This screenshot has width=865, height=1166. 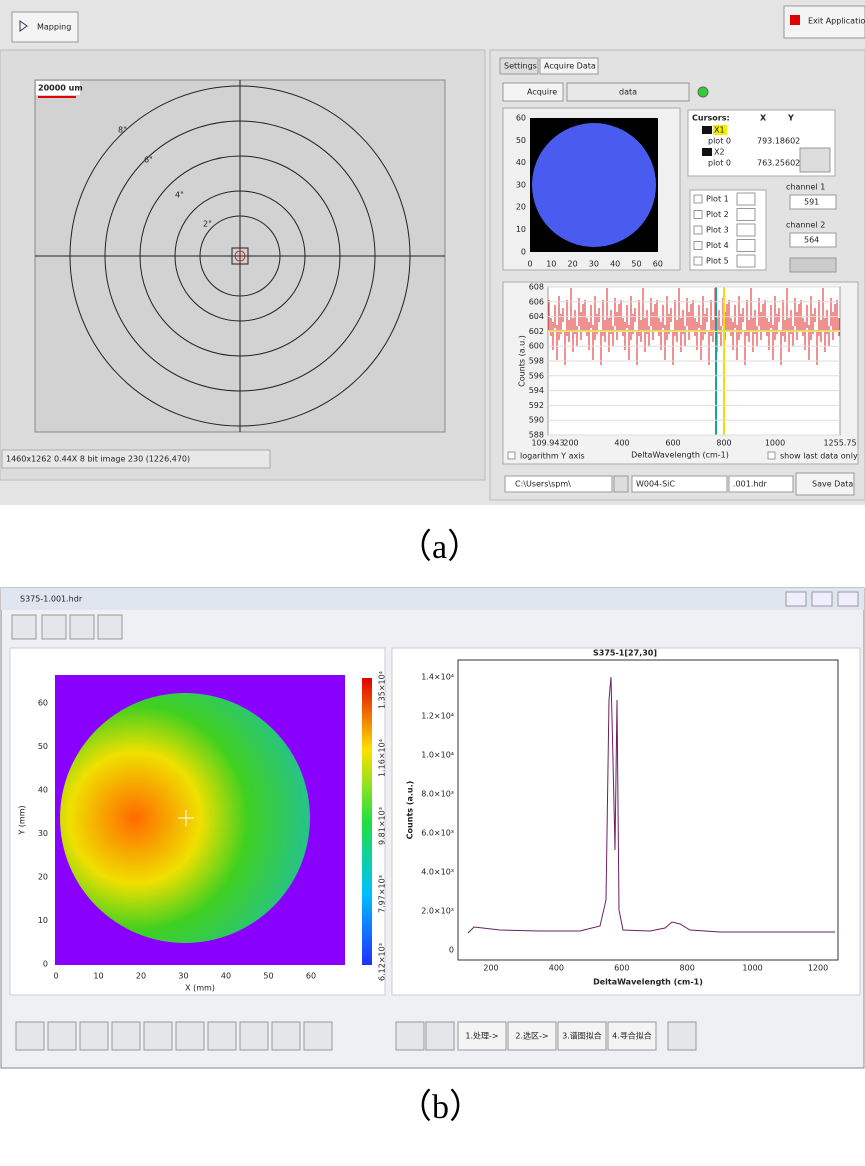 I want to click on y-tick-label: 2.0×10³, so click(x=437, y=911).